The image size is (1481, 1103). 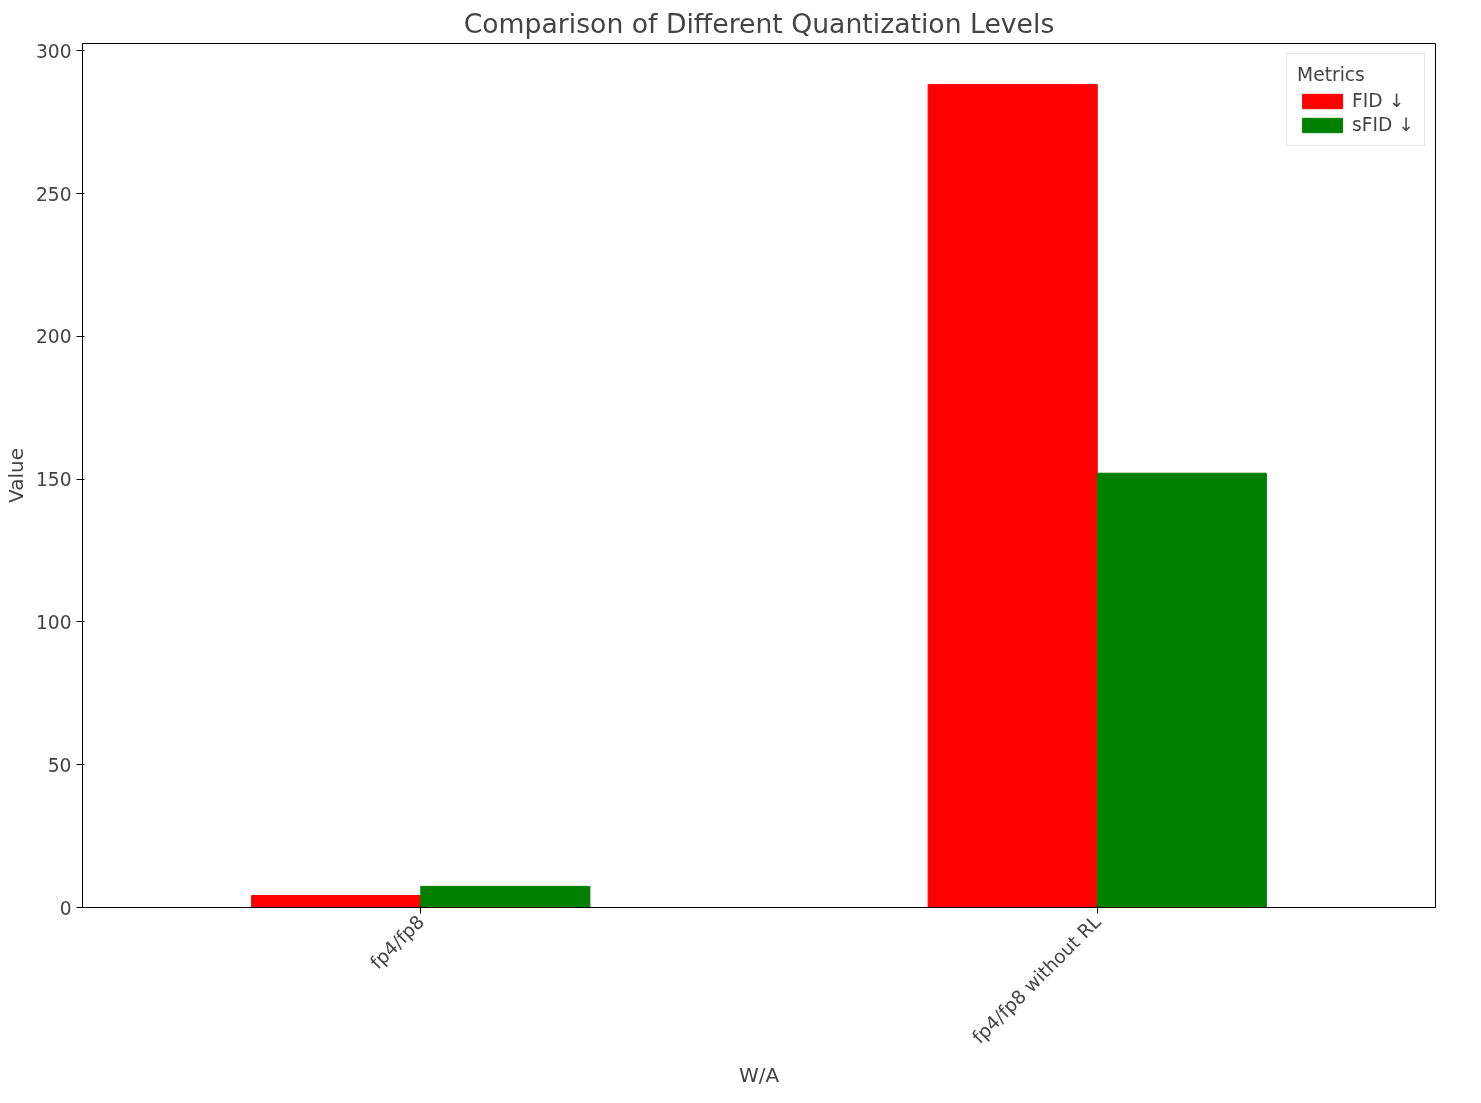 What do you see at coordinates (53, 337) in the screenshot?
I see `y-tick-label: 200` at bounding box center [53, 337].